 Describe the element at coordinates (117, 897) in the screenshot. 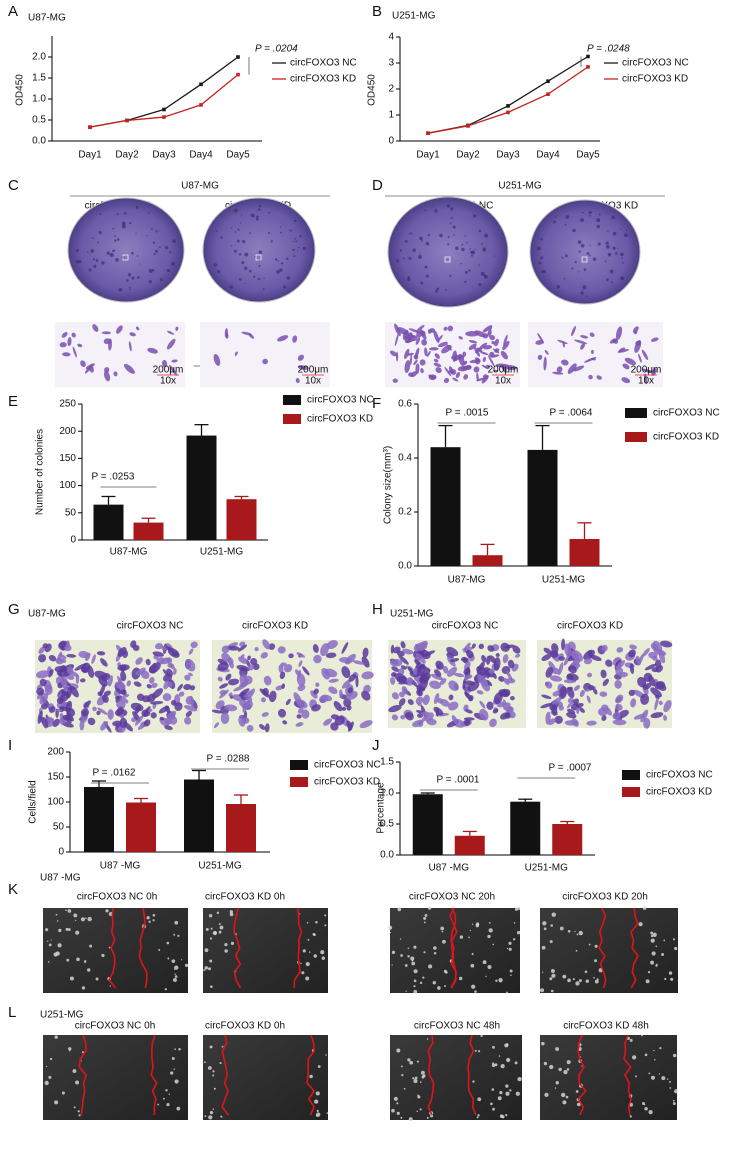

I see `image-label: circFOXO3 NC 0h` at that location.